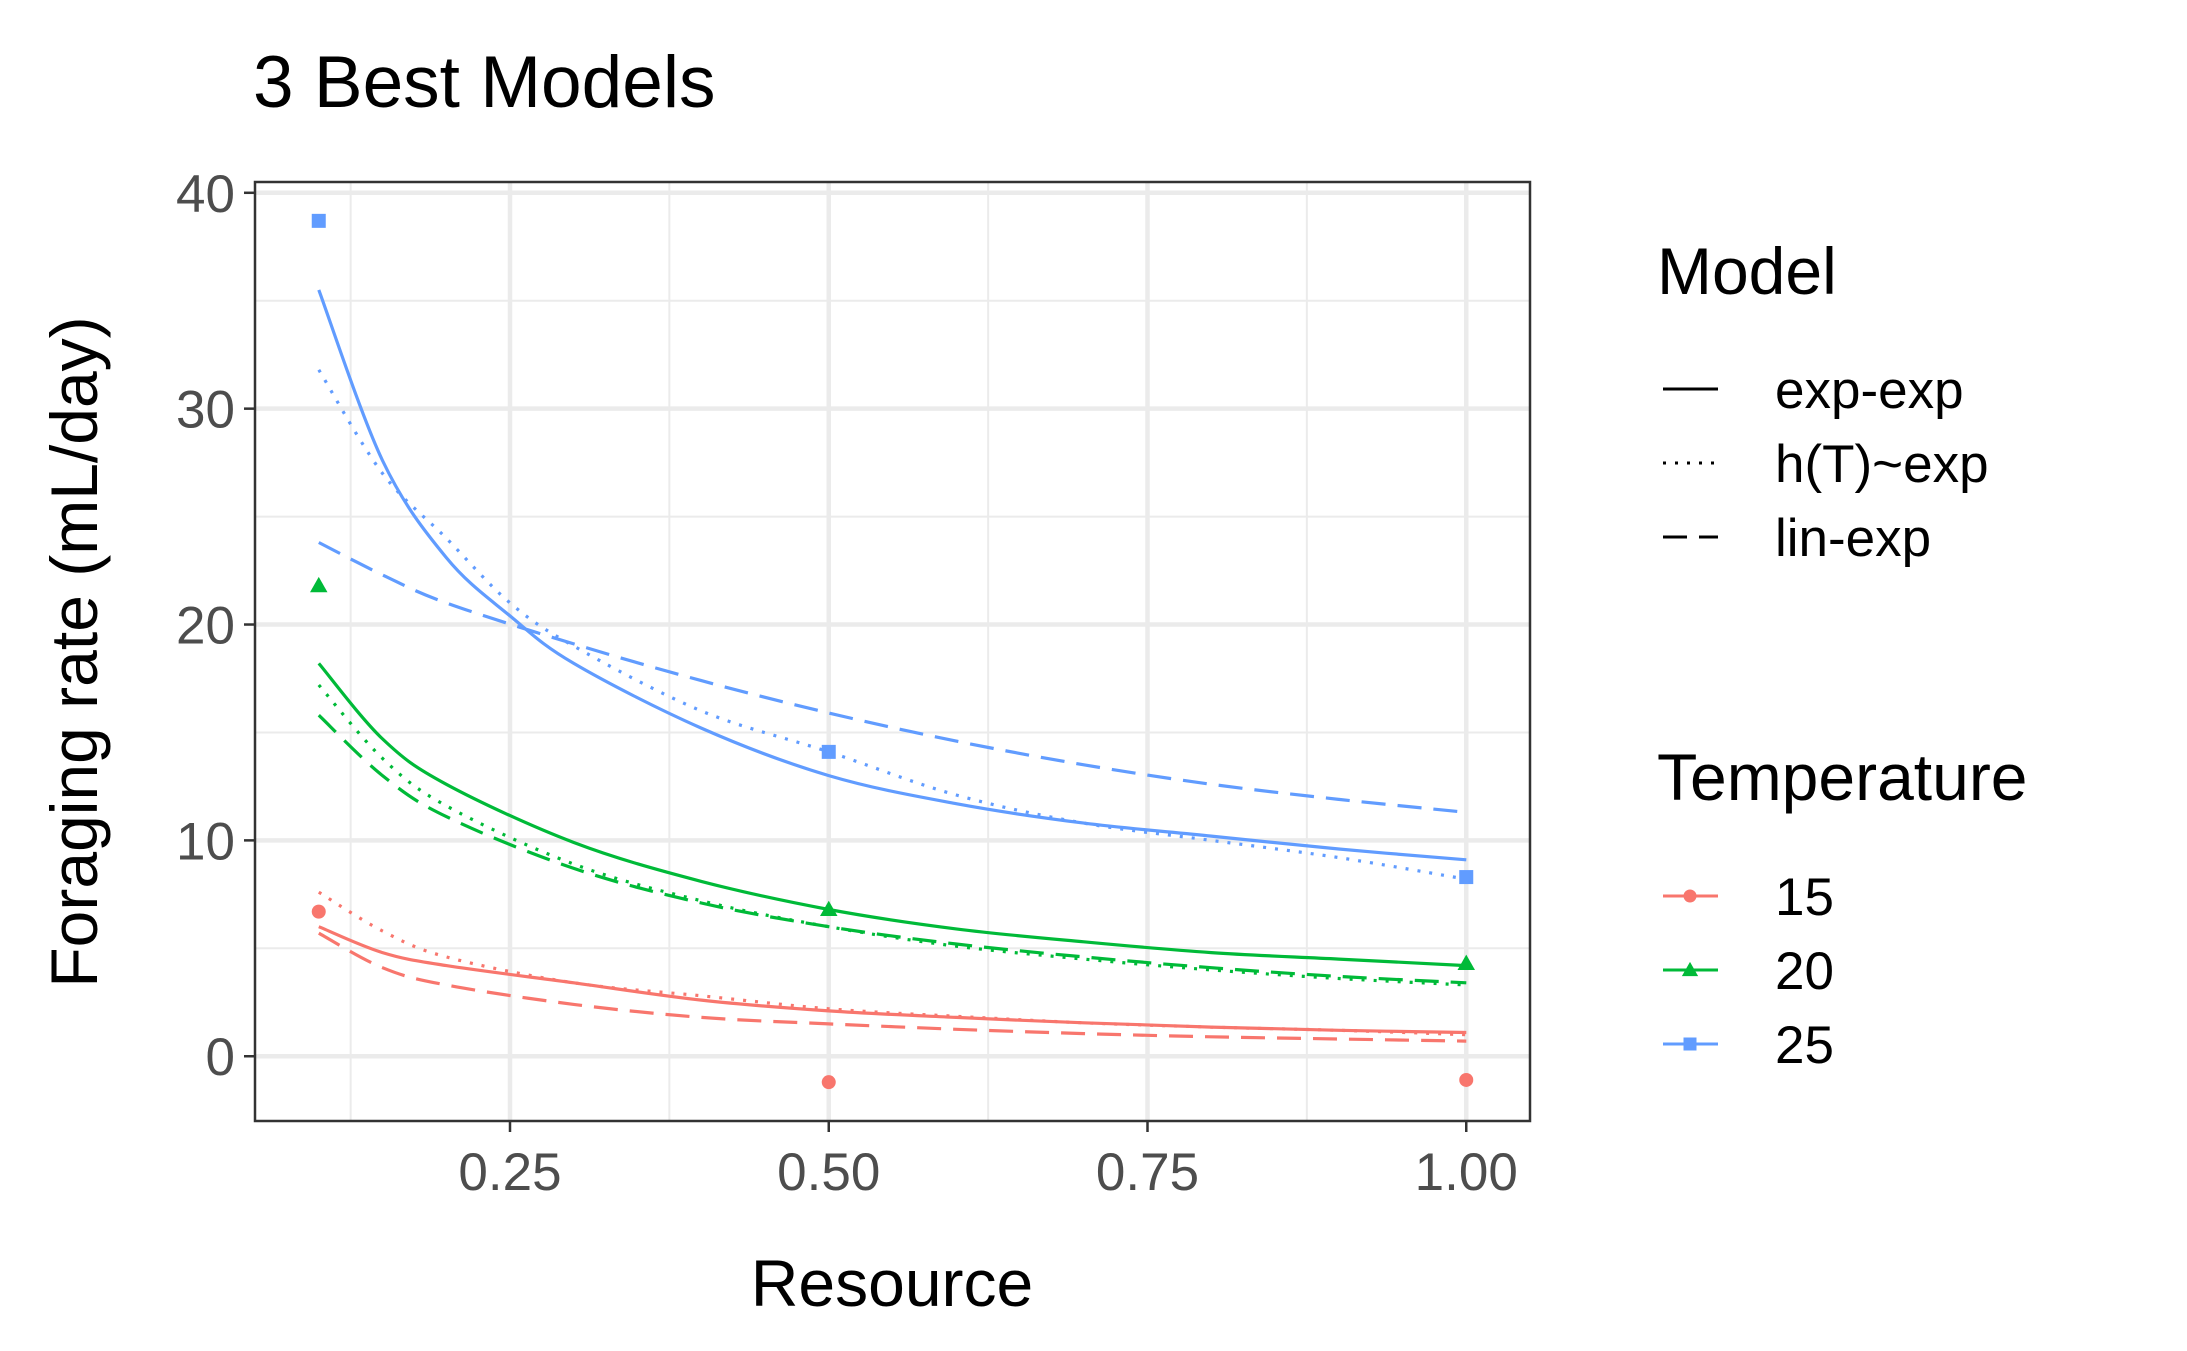 The image size is (2187, 1351). Describe the element at coordinates (988, 1161) in the screenshot. I see `x-axis: 0.25 0.50 0.75 1.00` at that location.